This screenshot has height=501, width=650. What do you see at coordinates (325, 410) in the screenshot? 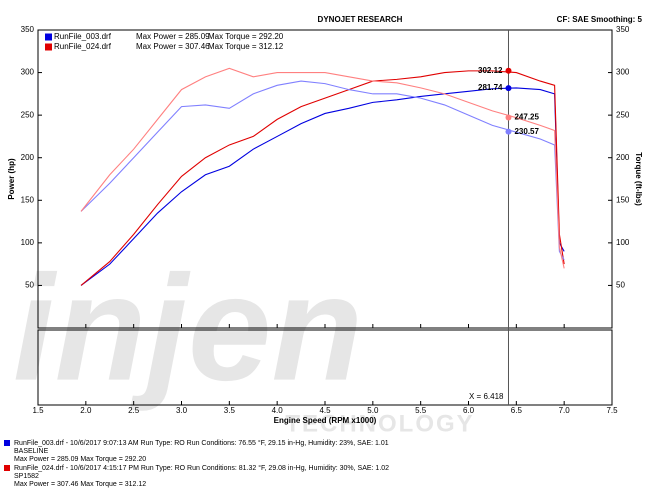
I see `x-tick-label: 4.5` at bounding box center [325, 410].